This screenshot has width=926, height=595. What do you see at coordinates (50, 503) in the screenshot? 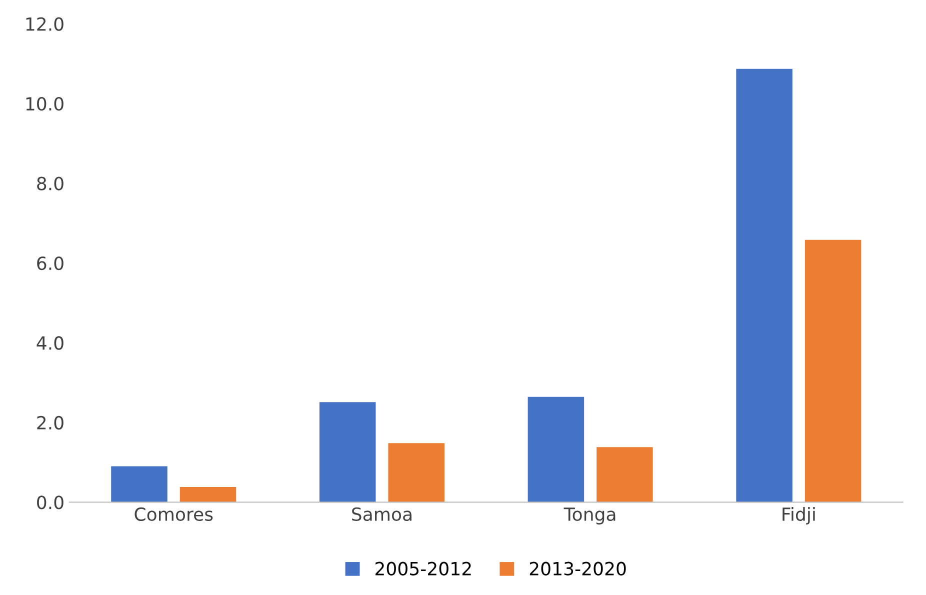
I see `y-tick-label: 0.0` at bounding box center [50, 503].